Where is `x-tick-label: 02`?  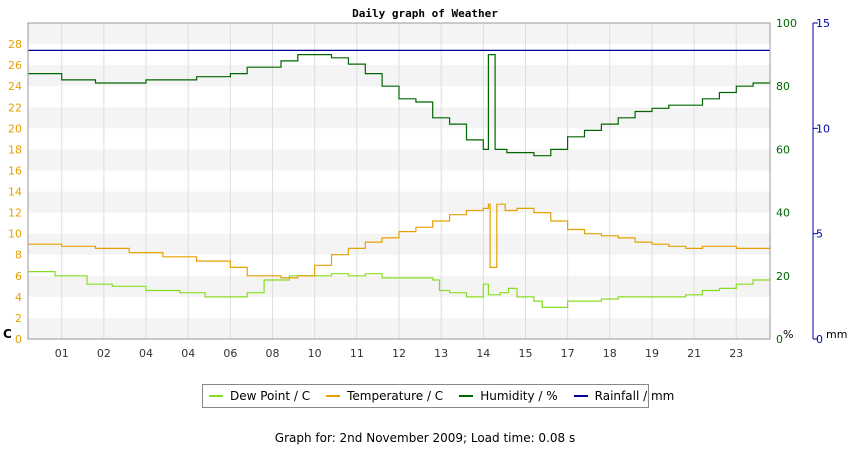 x-tick-label: 02 is located at coordinates (104, 353).